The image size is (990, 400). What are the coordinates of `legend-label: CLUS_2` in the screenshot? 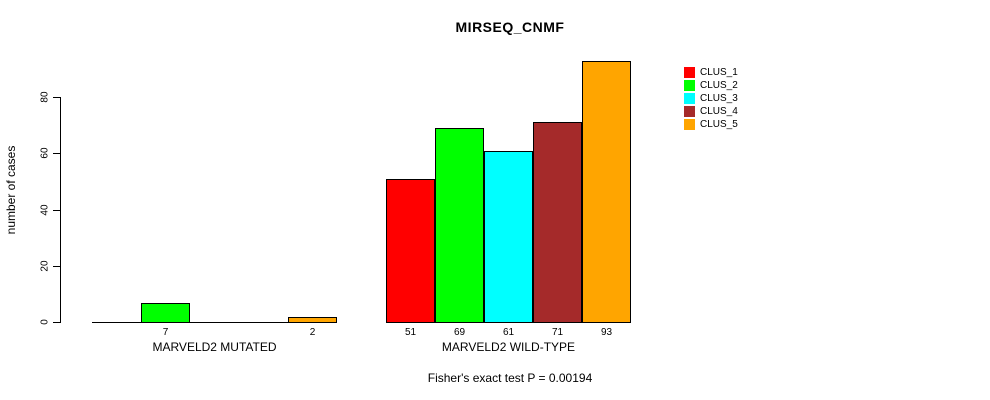 It's located at (719, 85).